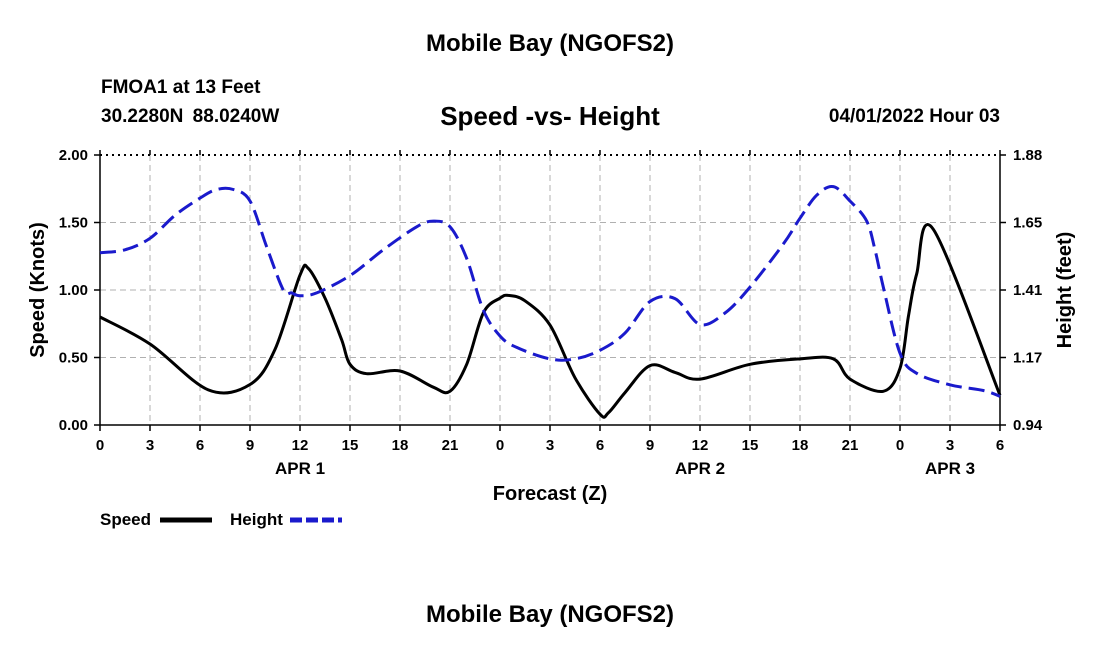  Describe the element at coordinates (550, 116) in the screenshot. I see `chart-subtitle: Speed -vs- Height` at that location.